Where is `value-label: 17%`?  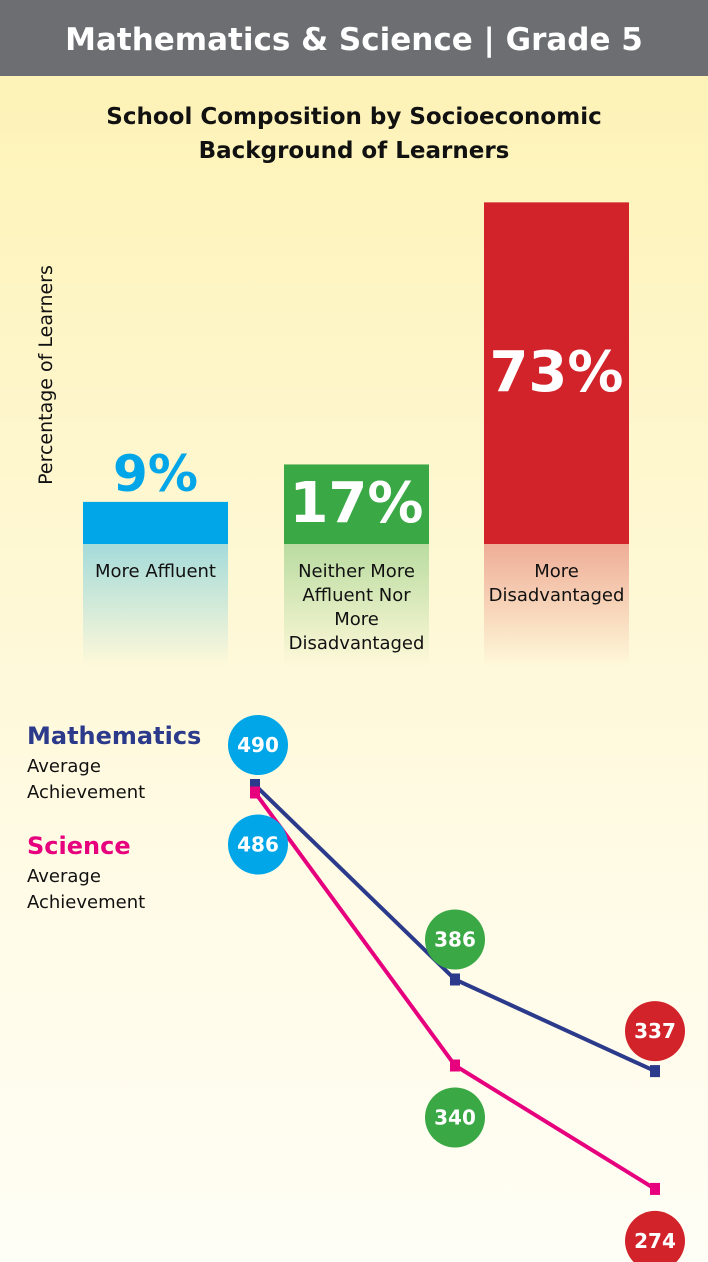
value-label: 17% is located at coordinates (356, 504).